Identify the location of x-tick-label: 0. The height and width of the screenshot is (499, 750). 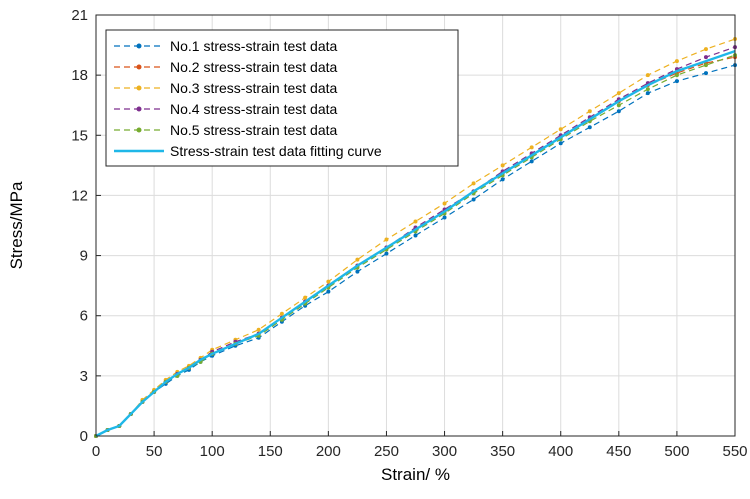
(96, 451).